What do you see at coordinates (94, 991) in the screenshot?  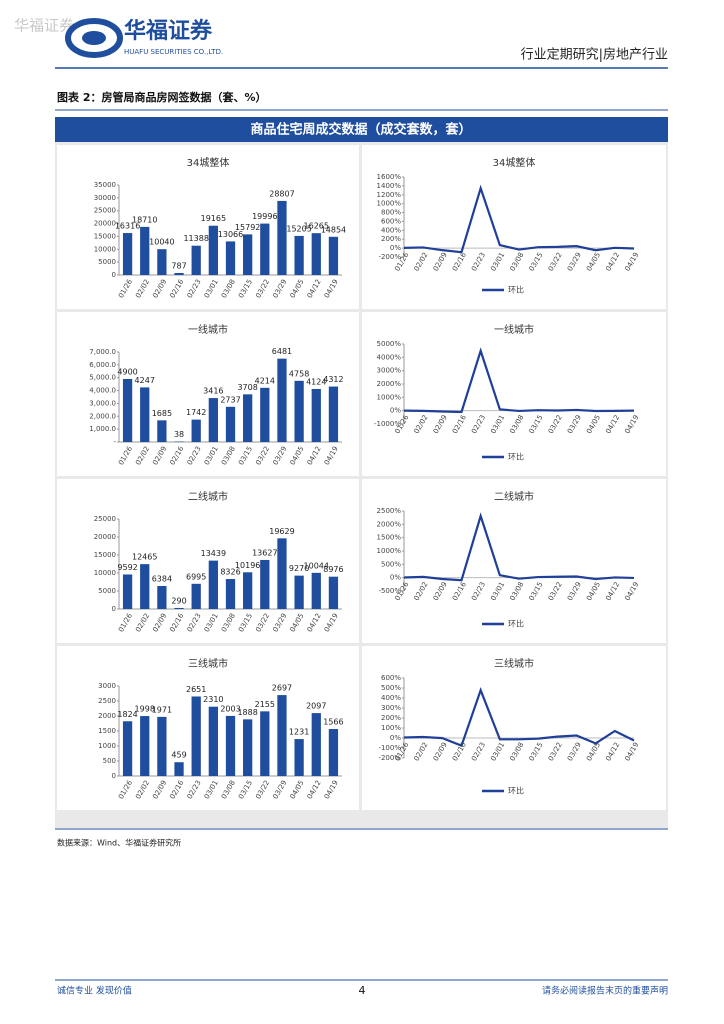 I see `footer-left: 诚信专业 发现价值` at bounding box center [94, 991].